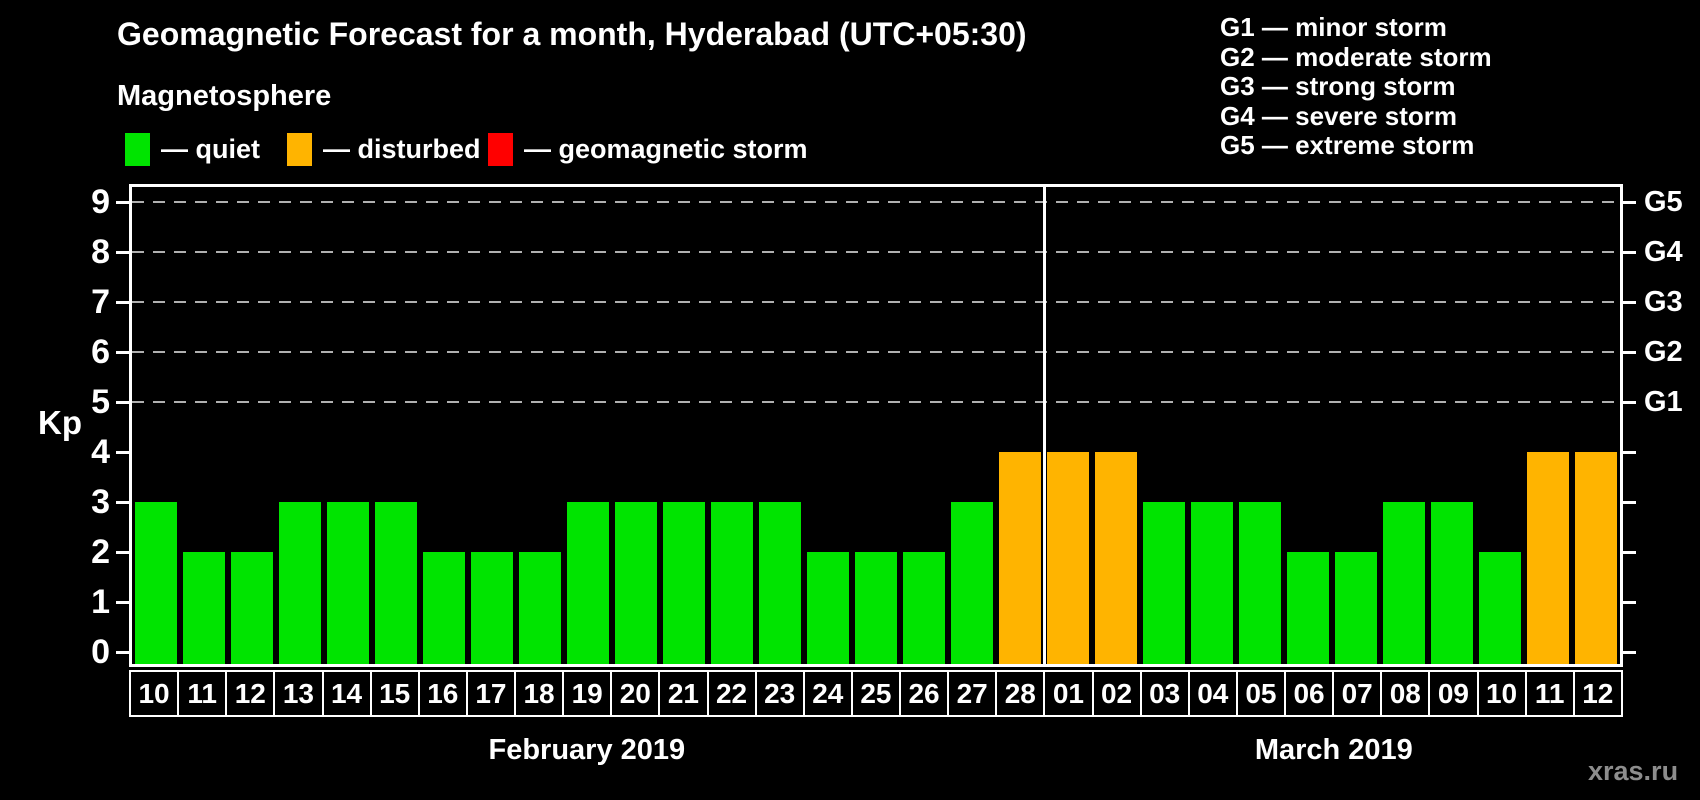 The height and width of the screenshot is (800, 1700). I want to click on kp-tick-label: 6, so click(100, 352).